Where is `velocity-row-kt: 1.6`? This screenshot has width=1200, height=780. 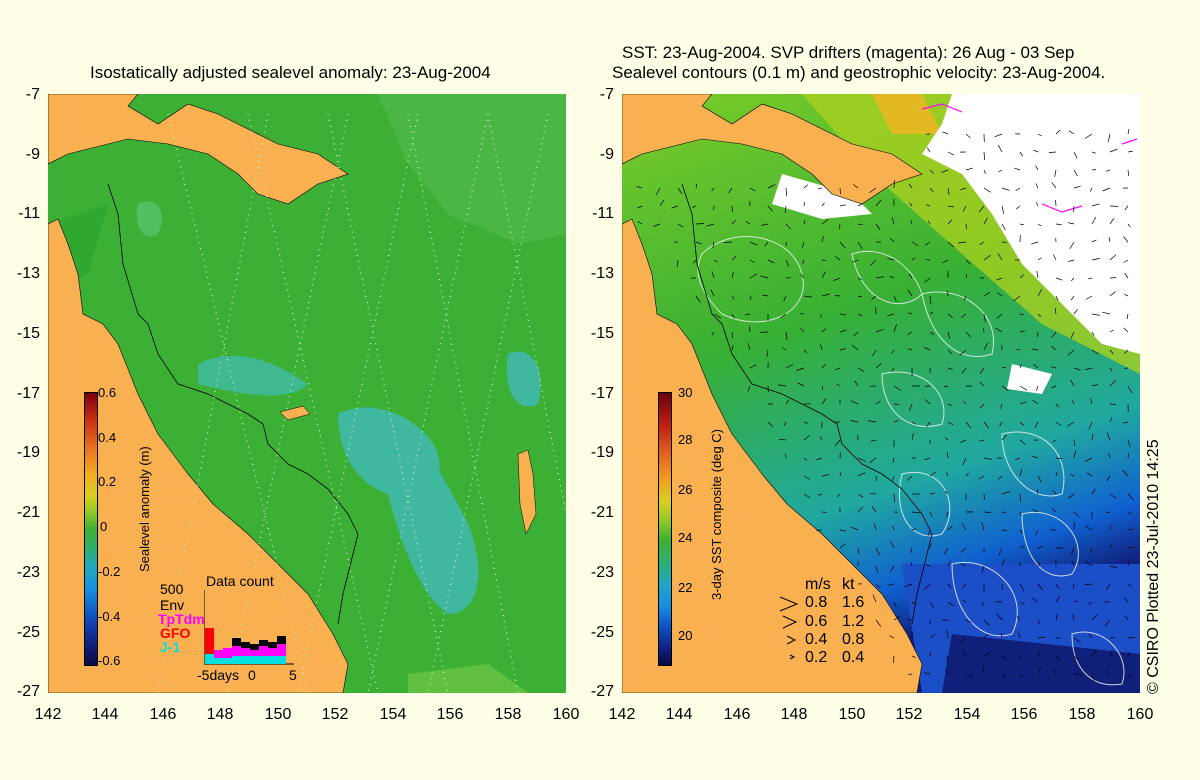
velocity-row-kt: 1.6 is located at coordinates (853, 602).